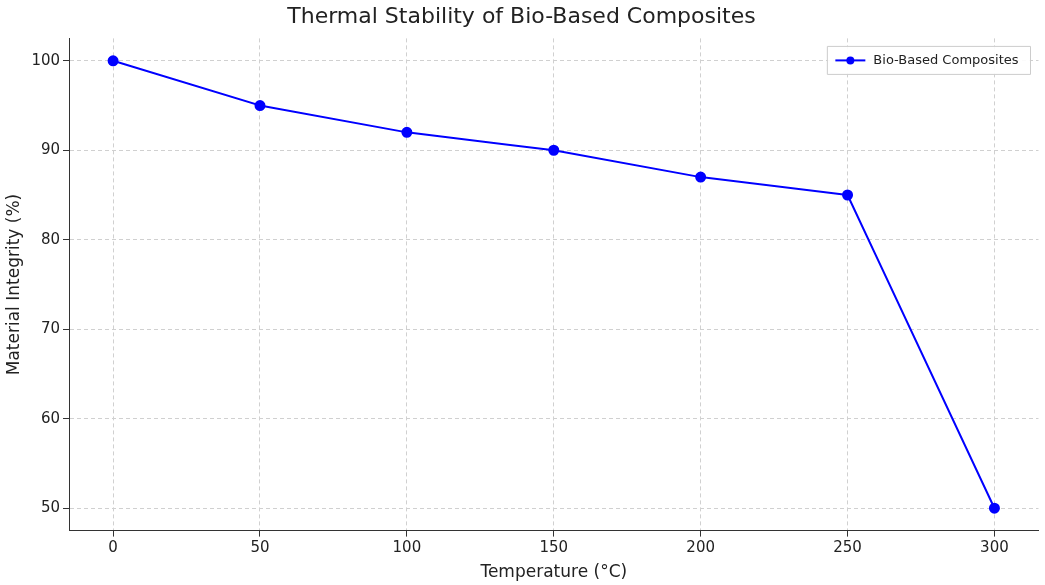 The image size is (1045, 585). Describe the element at coordinates (521, 15) in the screenshot. I see `chart-title: Thermal Stability of Bio-Based Composites` at that location.